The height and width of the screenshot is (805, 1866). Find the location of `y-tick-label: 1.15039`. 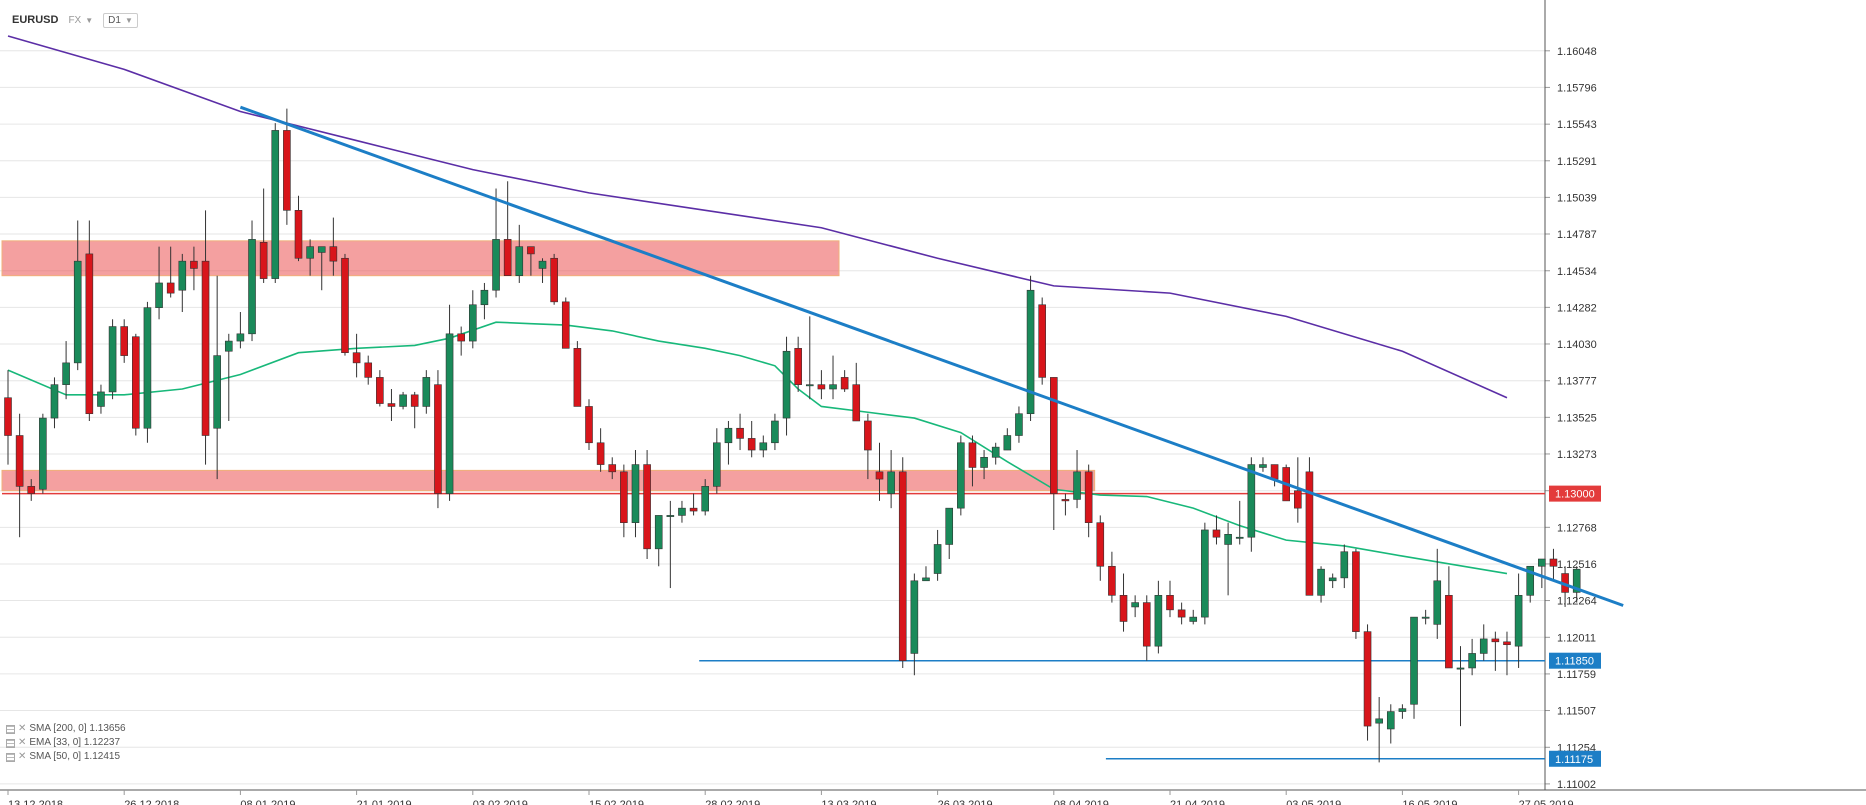

y-tick-label: 1.15039 is located at coordinates (1577, 198).